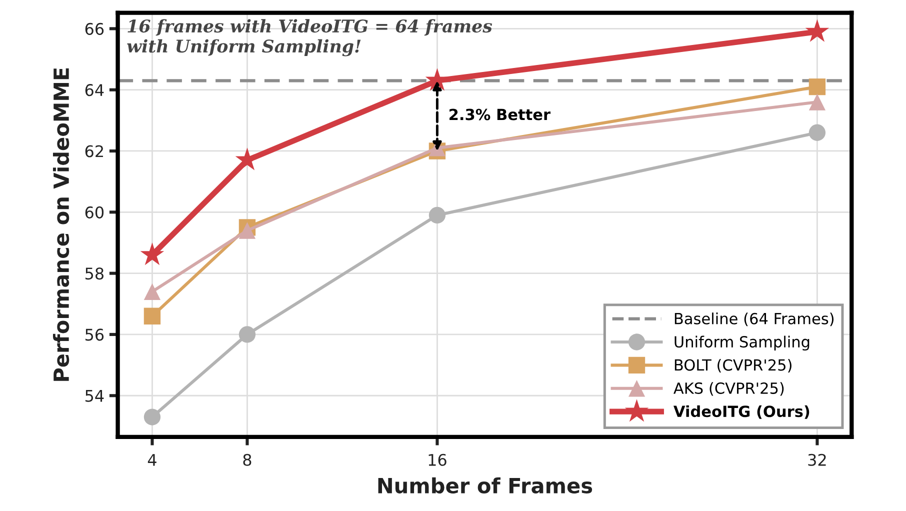 Image resolution: width=906 pixels, height=511 pixels. Describe the element at coordinates (94, 396) in the screenshot. I see `y-tick-label: 54` at that location.